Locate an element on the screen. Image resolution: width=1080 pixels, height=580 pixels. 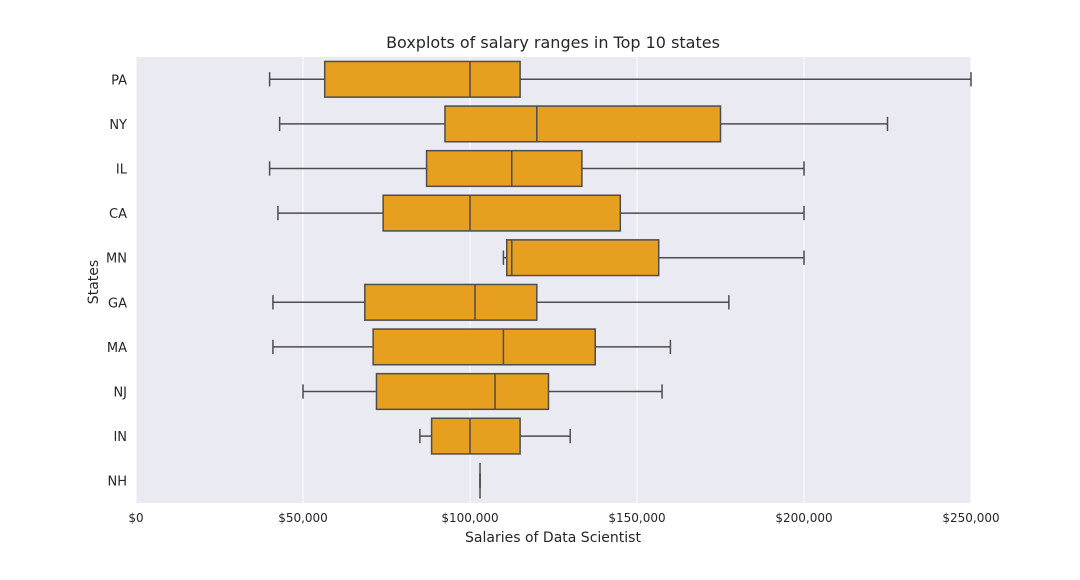
y-tick-label-in: IN is located at coordinates (120, 437).